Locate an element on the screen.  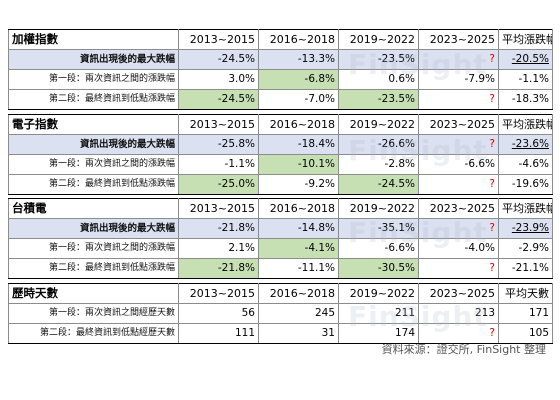
average-cell: -4.6% is located at coordinates (525, 164).